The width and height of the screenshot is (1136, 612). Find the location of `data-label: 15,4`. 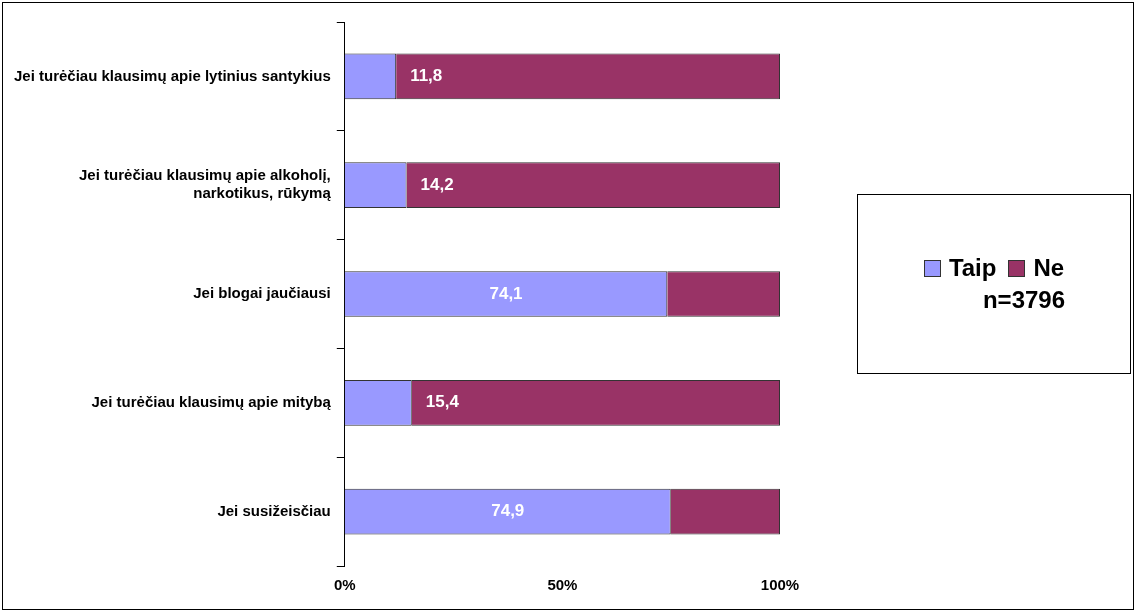

data-label: 15,4 is located at coordinates (442, 402).